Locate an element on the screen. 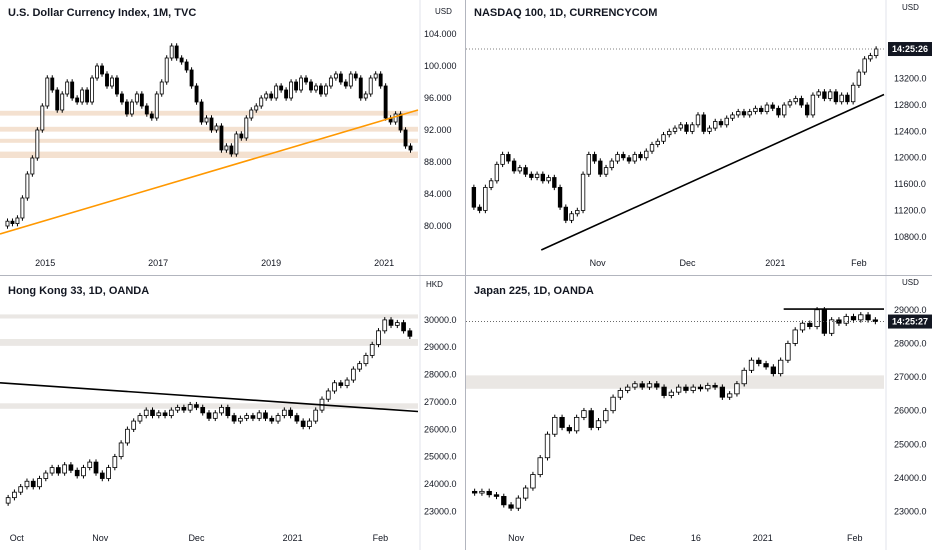 The height and width of the screenshot is (550, 932). y-tick-label: 84.000 is located at coordinates (438, 194).